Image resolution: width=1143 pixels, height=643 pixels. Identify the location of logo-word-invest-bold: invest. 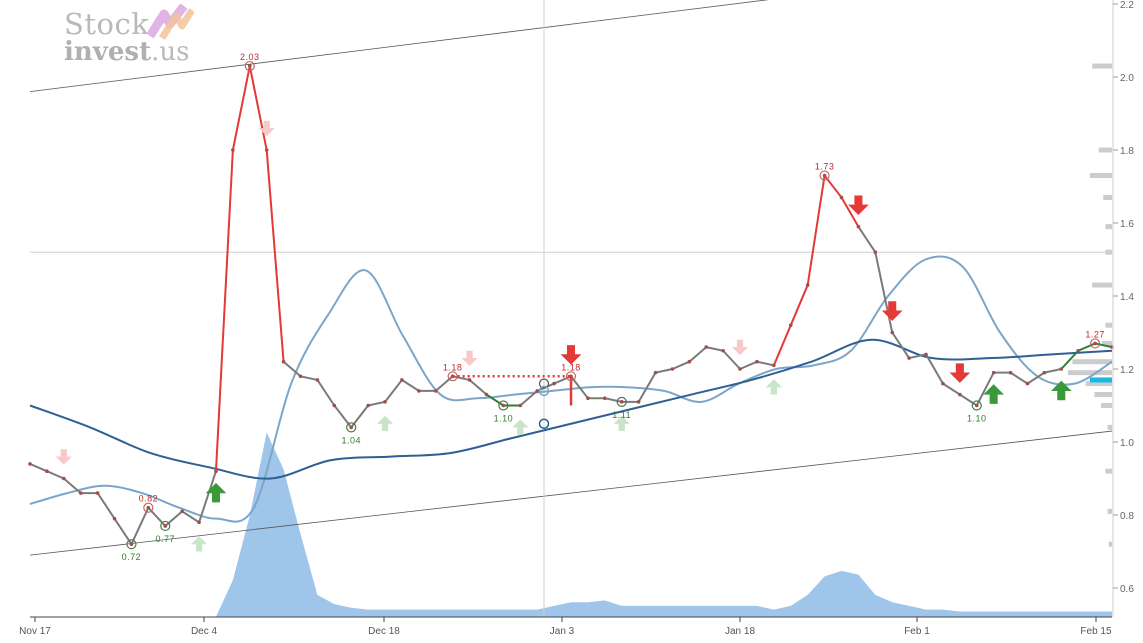
(108, 52).